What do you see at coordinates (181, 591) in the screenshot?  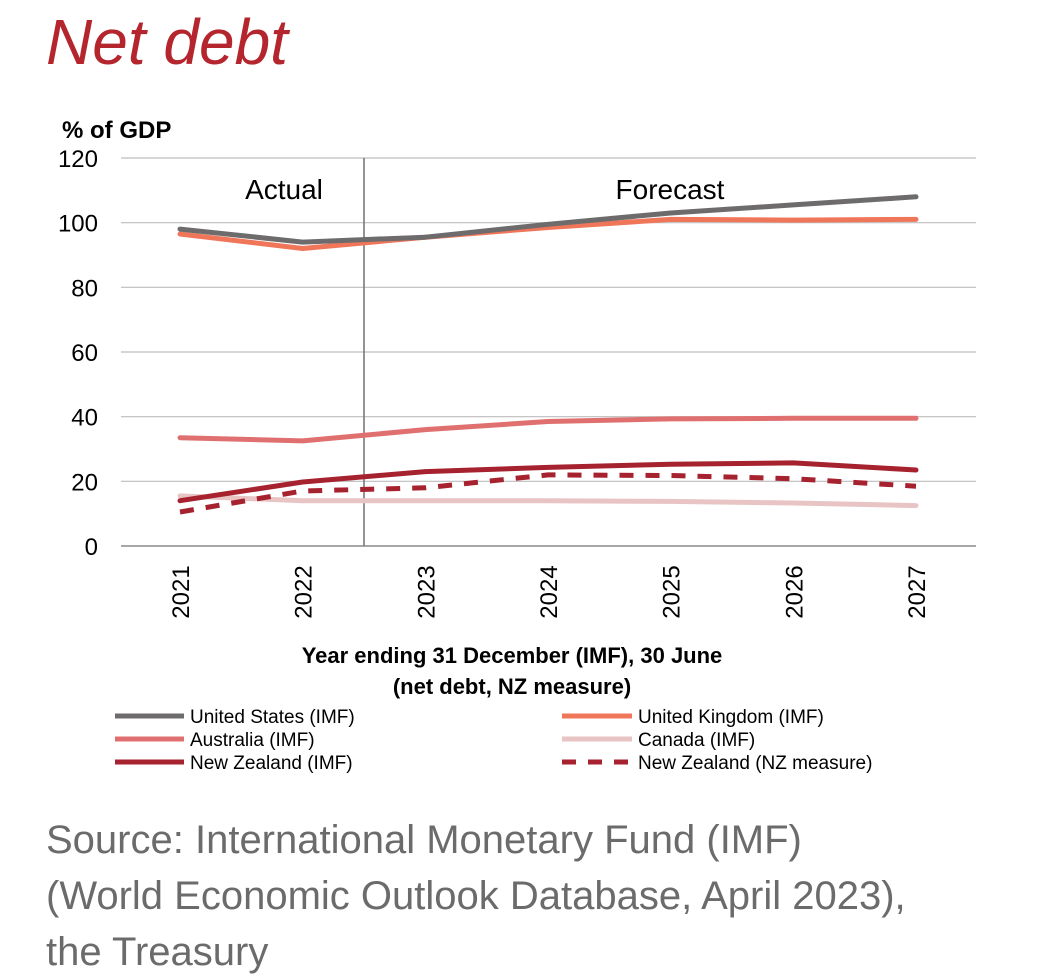 I see `x-tick-label: 2021` at bounding box center [181, 591].